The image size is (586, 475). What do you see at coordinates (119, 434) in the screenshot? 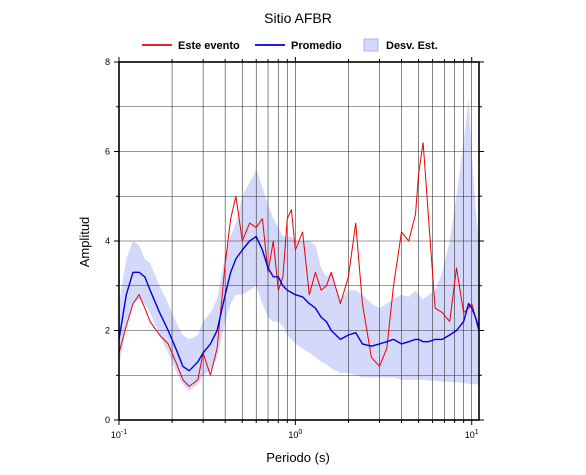
I see `x-tick-label: 10⁻¹` at bounding box center [119, 434].